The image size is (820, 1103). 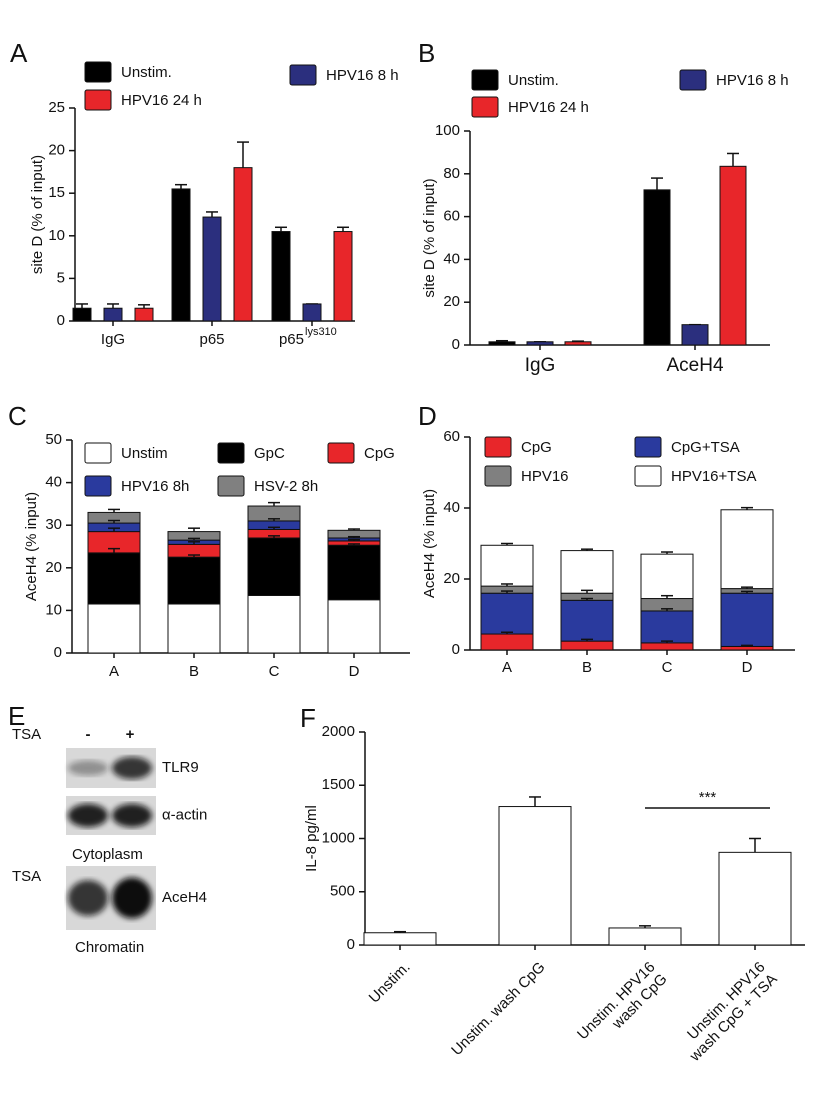 I want to click on band-label: AceH4, so click(x=184, y=897).